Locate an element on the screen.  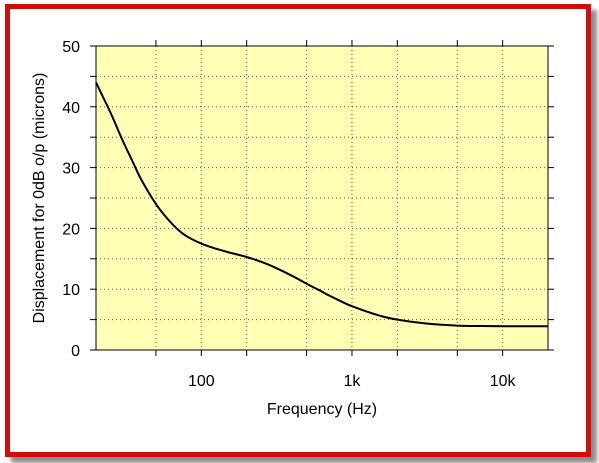
y-tick-label: 30 is located at coordinates (71, 169).